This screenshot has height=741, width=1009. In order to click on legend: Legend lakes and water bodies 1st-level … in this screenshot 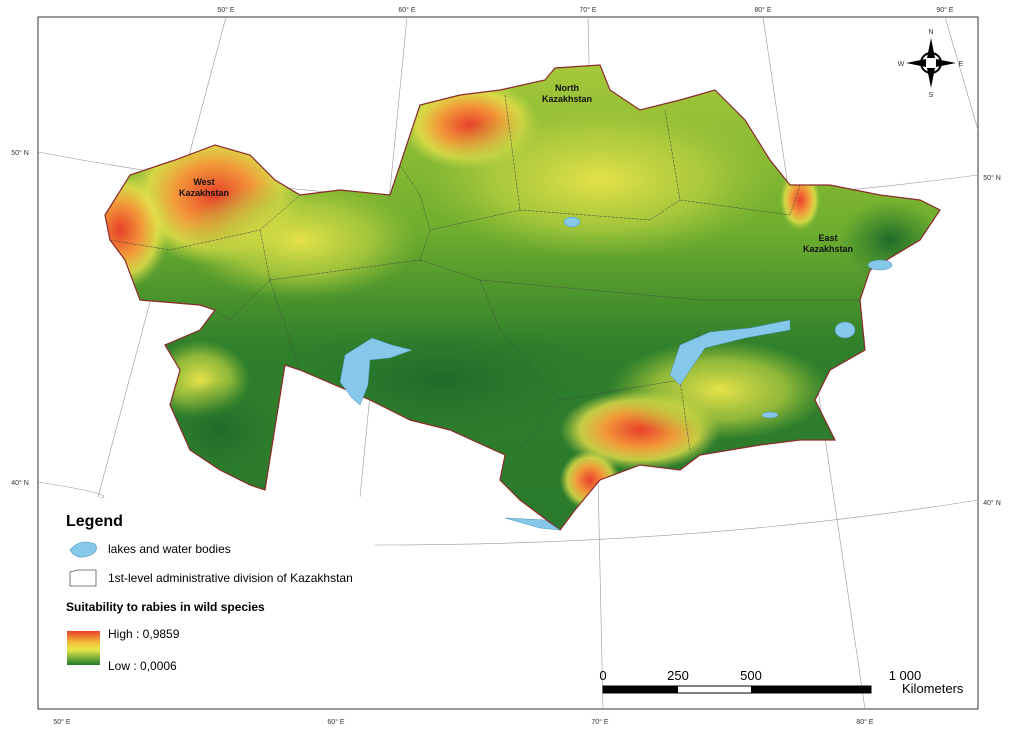, I will do `click(209, 593)`.